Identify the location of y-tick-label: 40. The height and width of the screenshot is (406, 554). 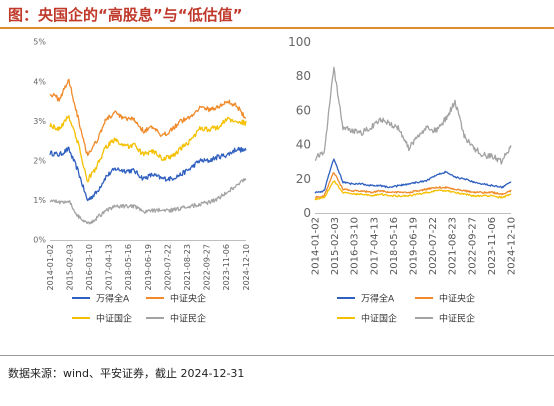
(303, 145).